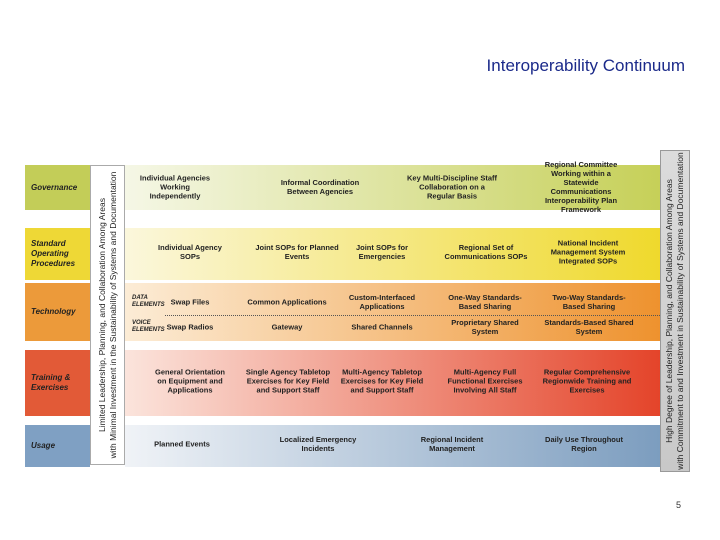 This screenshot has width=720, height=540. I want to click on item-text: Regional Incident Management, so click(452, 444).